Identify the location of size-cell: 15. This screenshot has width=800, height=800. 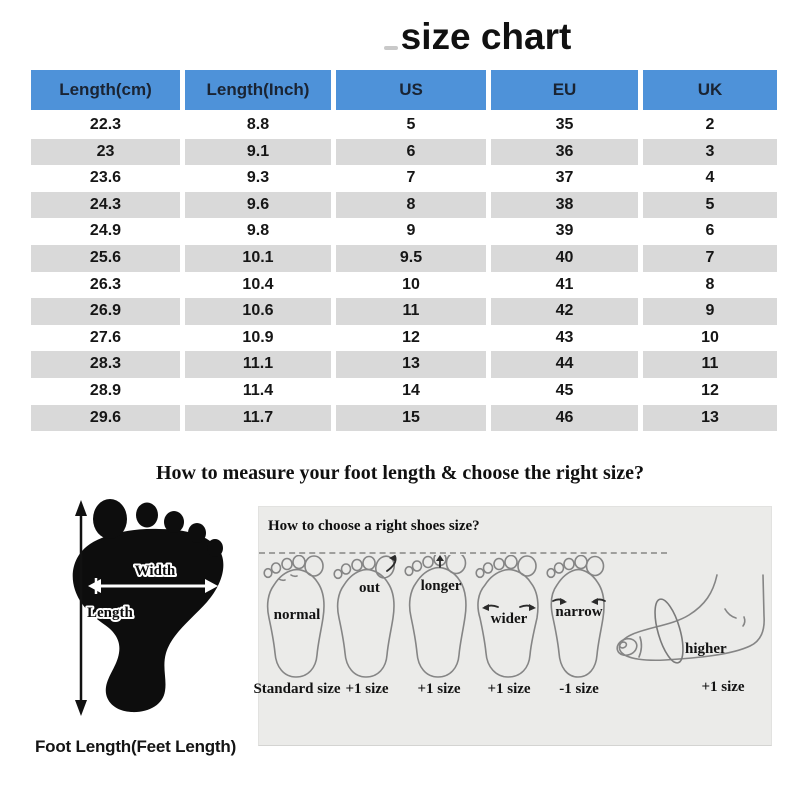
(411, 418).